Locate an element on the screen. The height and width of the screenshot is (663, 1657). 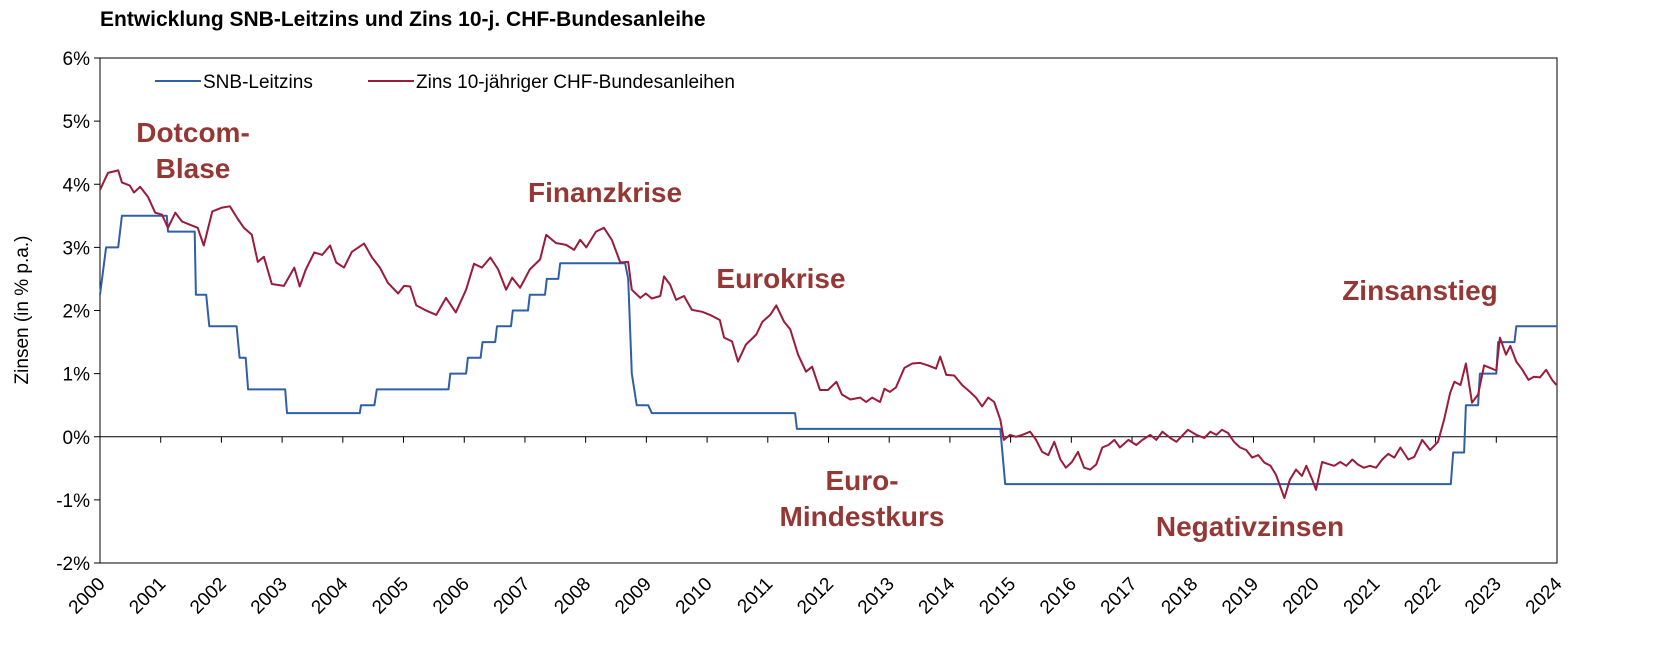
annotation: Negativzinsen is located at coordinates (1250, 526).